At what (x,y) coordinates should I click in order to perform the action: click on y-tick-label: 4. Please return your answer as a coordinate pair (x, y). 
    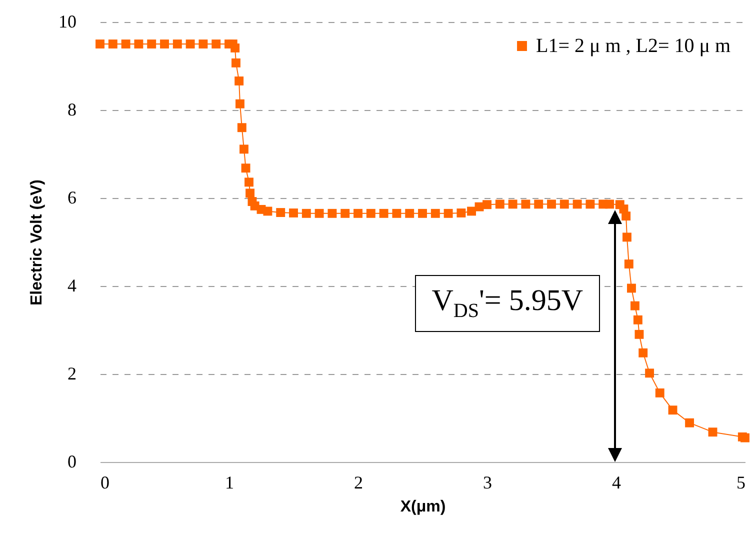
    Looking at the image, I should click on (72, 286).